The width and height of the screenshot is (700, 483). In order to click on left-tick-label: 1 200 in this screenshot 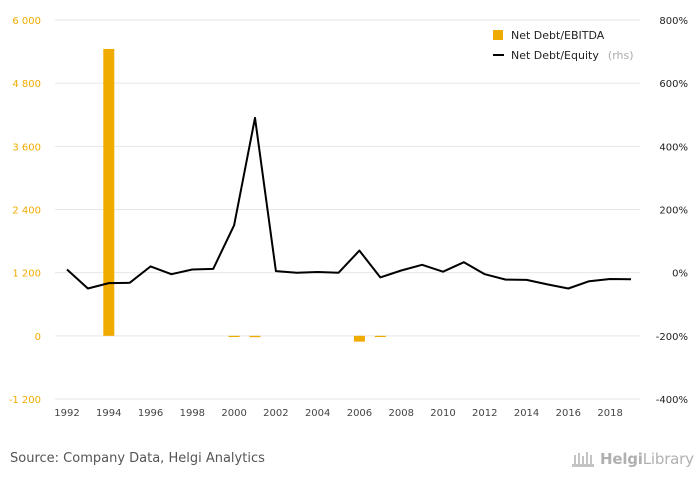, I will do `click(26, 274)`.